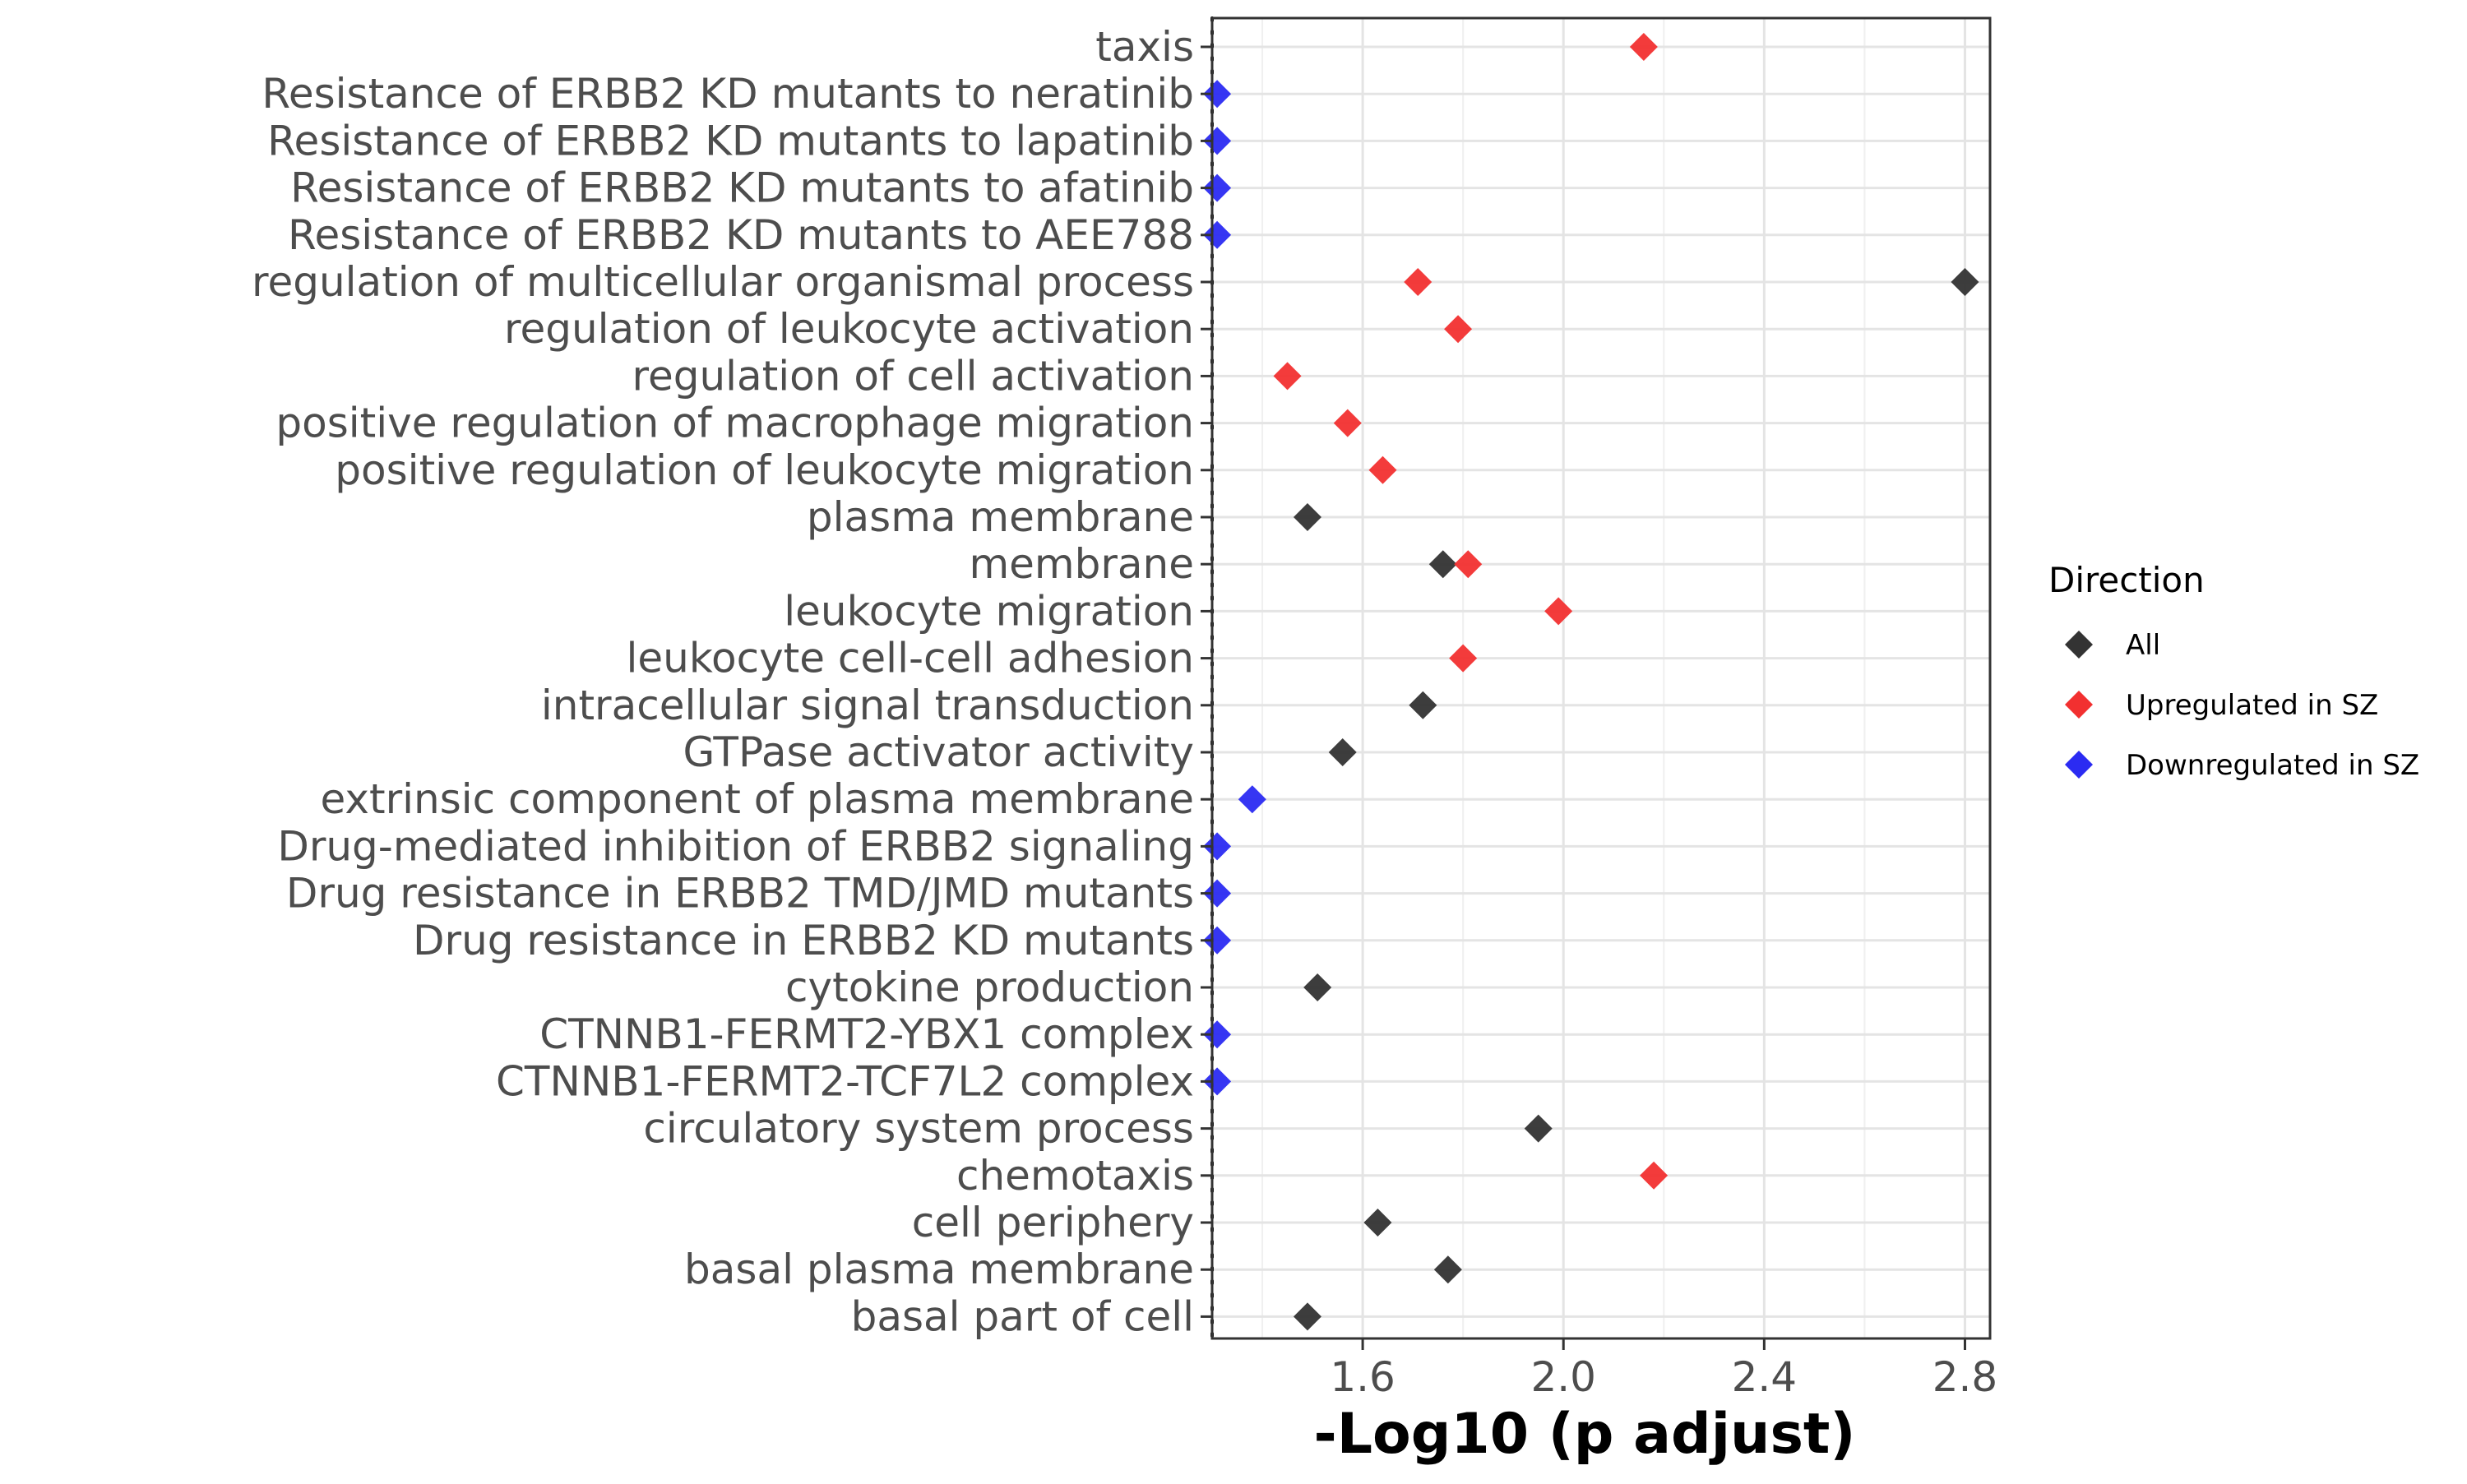 The width and height of the screenshot is (2467, 1484). Describe the element at coordinates (1022, 1316) in the screenshot. I see `y-tick-label: basal part of cell` at that location.